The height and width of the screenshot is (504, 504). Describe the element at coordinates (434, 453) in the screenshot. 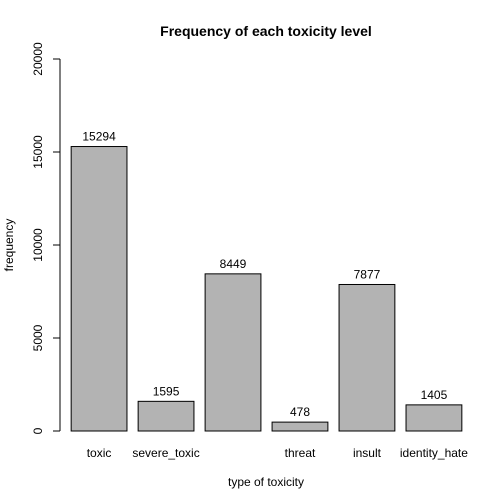

I see `x-tick-label: identity_hate` at that location.